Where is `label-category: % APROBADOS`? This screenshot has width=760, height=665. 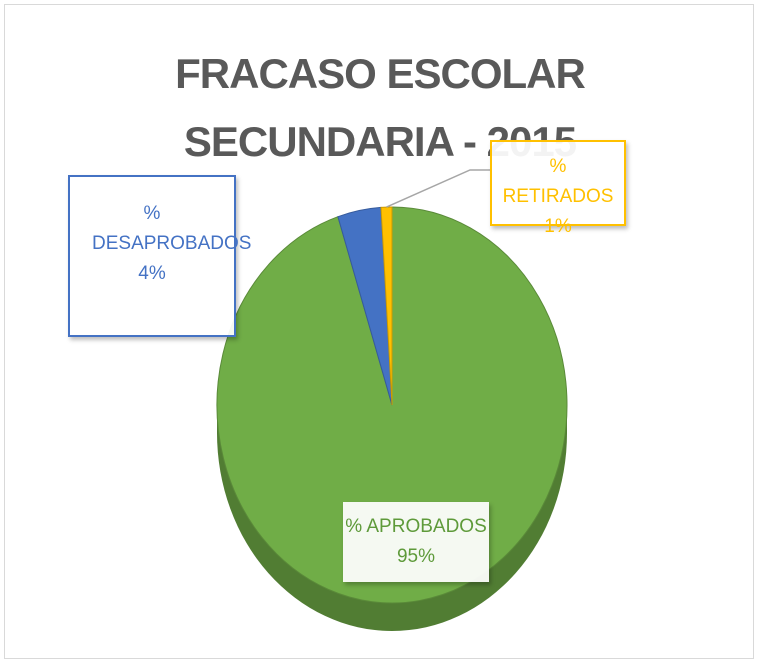
label-category: % APROBADOS is located at coordinates (416, 526).